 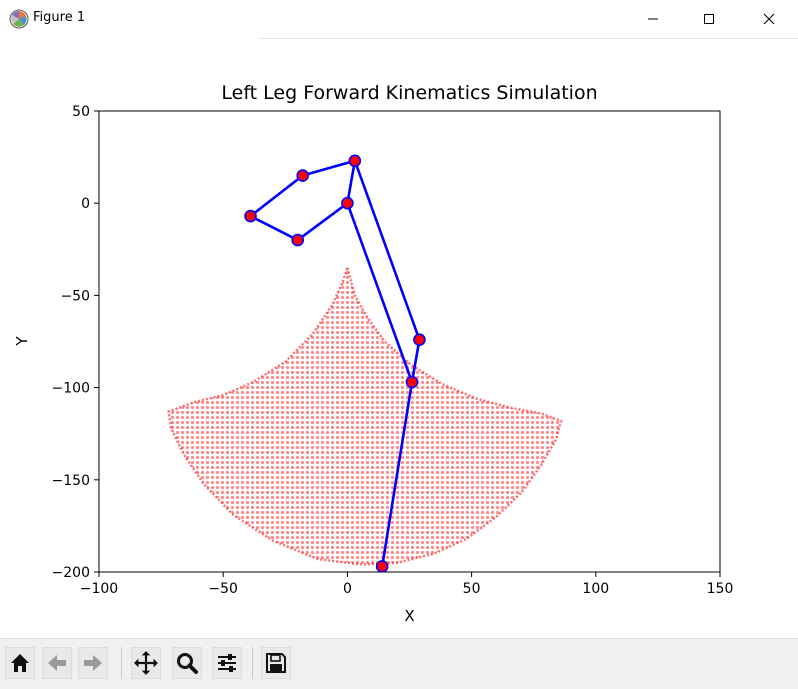 I want to click on window-titlebar: Figure 1, so click(x=399, y=19).